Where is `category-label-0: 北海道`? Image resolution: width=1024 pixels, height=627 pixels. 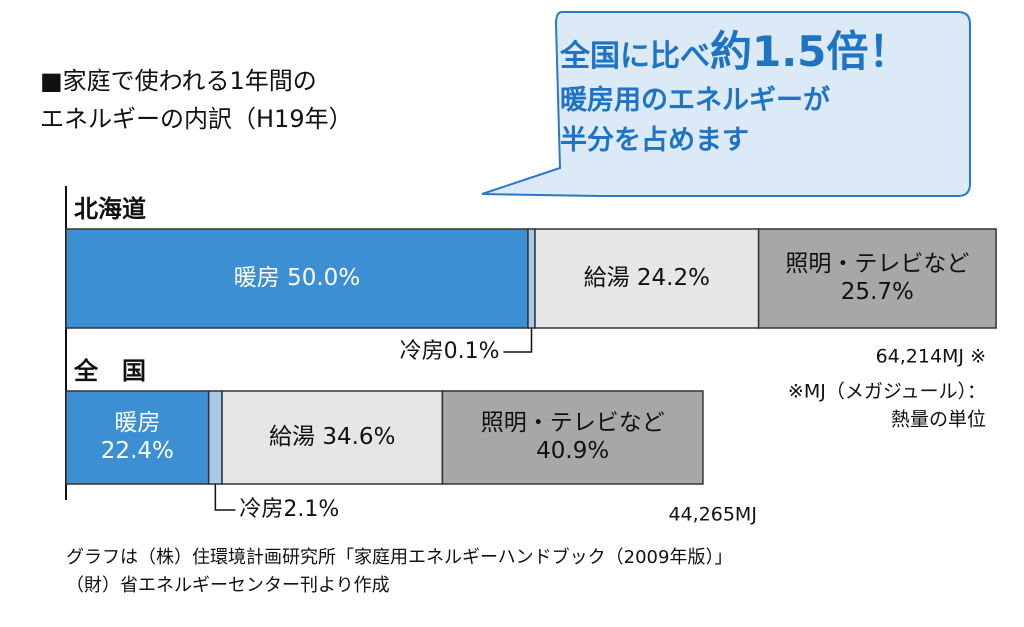 category-label-0: 北海道 is located at coordinates (110, 209).